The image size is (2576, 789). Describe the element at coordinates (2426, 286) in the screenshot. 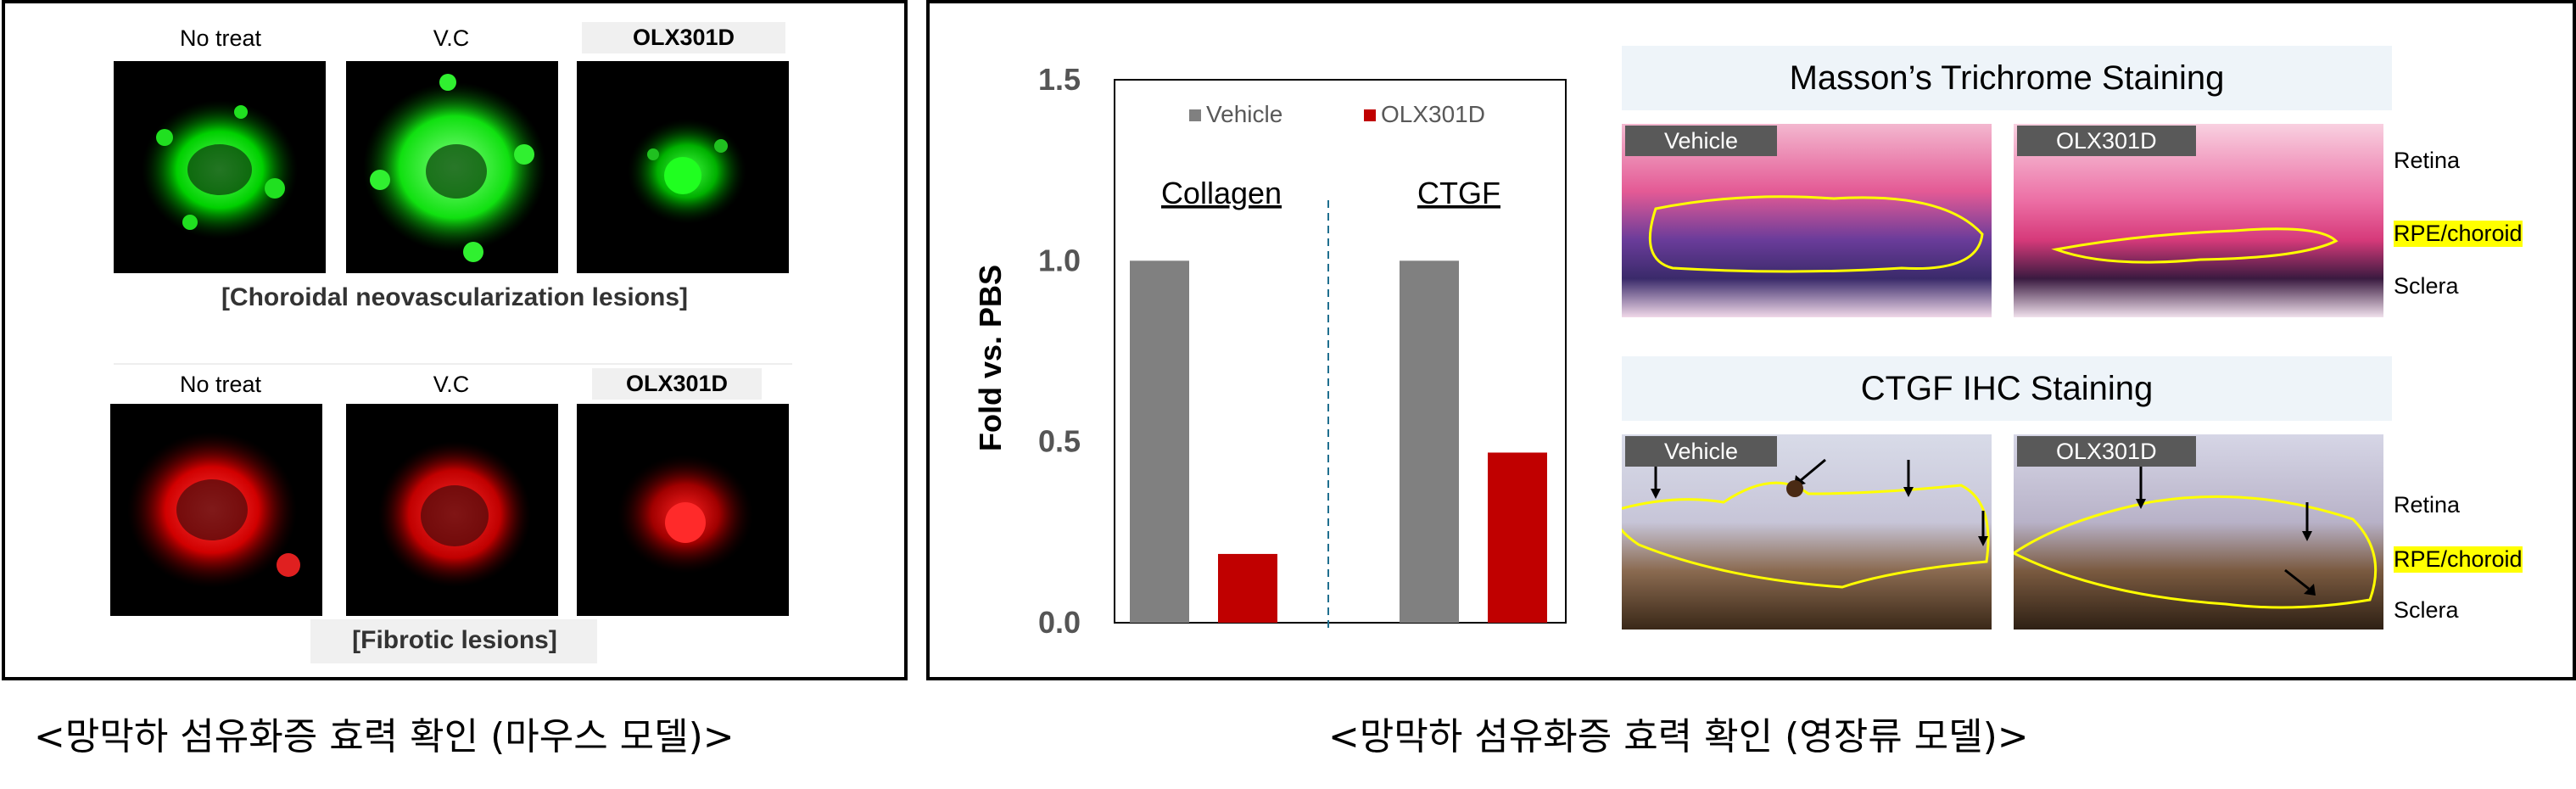

I see `masson-label-sclera: Sclera` at that location.